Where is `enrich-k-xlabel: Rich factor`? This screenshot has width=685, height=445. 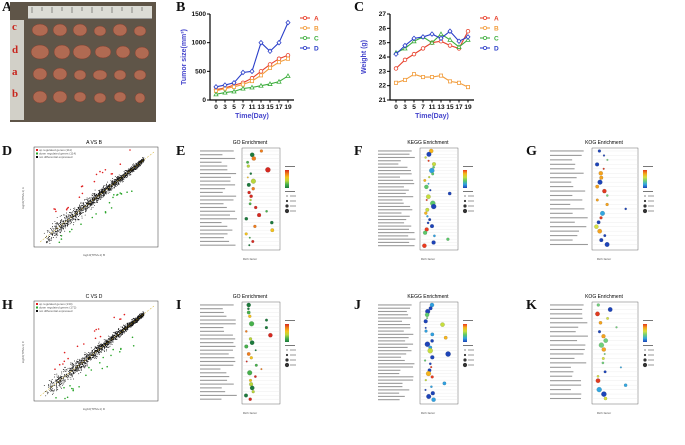
enrich-k-xlabel: Rich factor is located at coordinates (604, 413).